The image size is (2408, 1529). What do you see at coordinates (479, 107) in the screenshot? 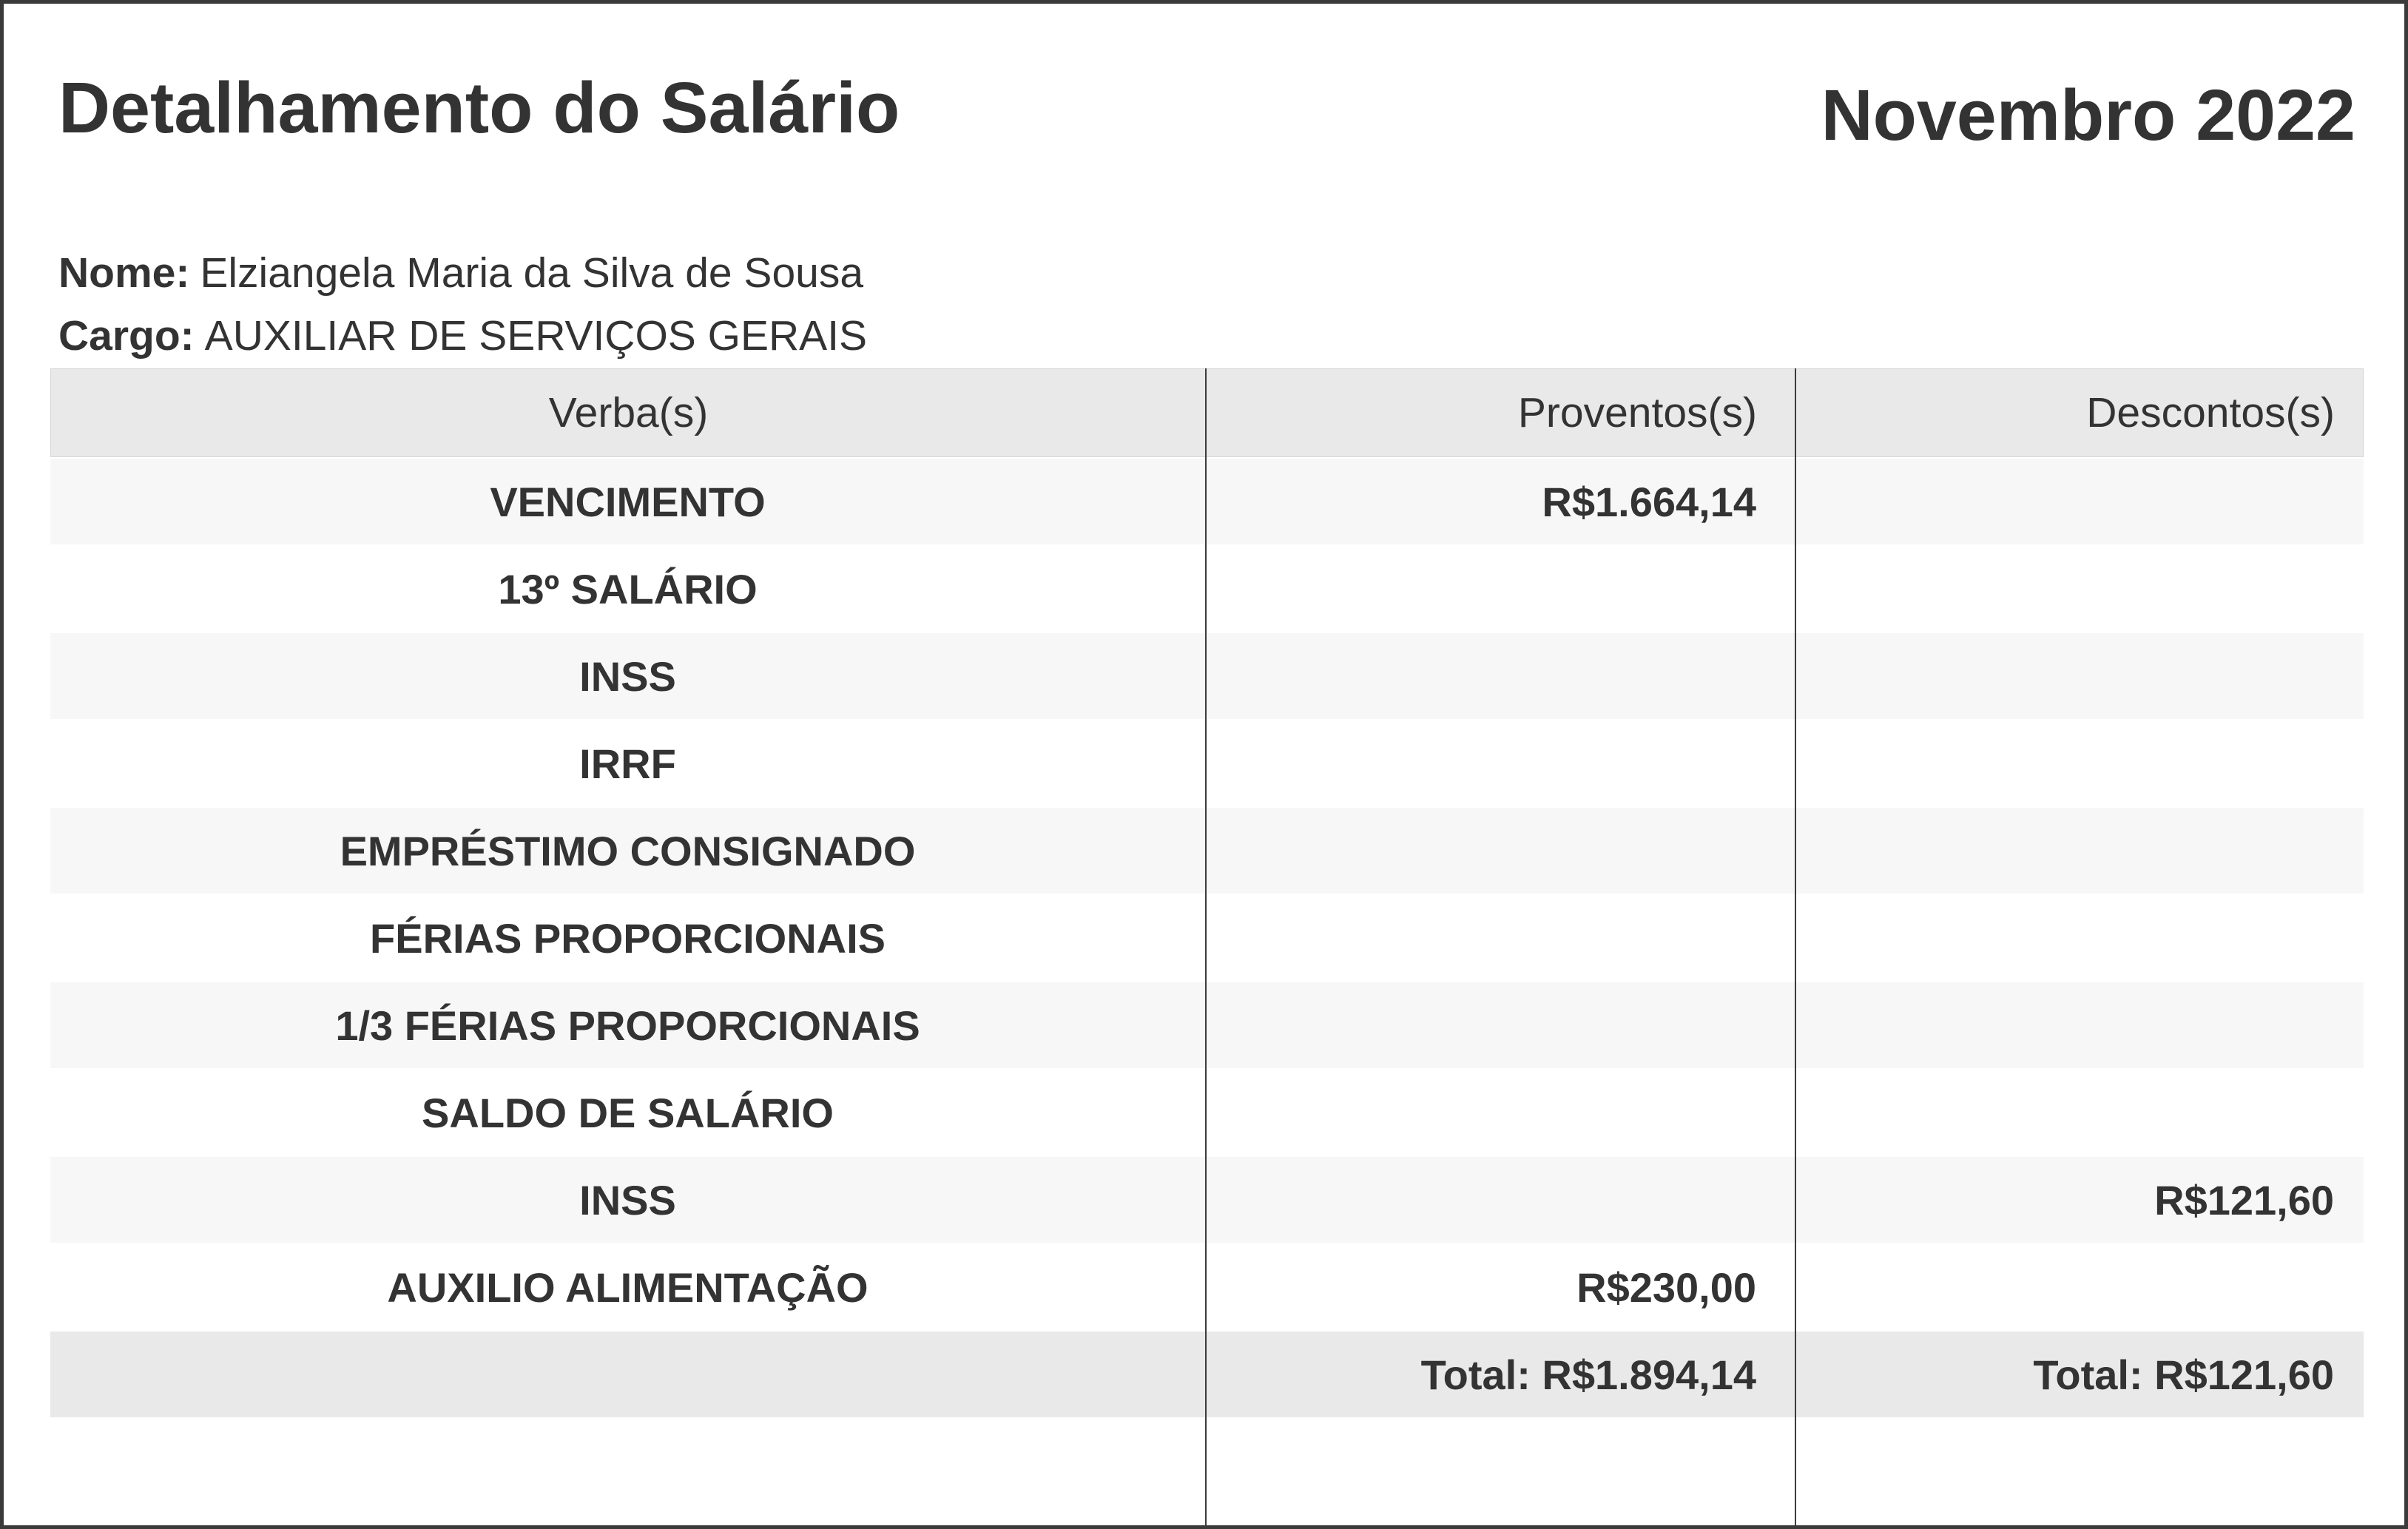
I see `page-title: Detalhamento do Salário` at bounding box center [479, 107].